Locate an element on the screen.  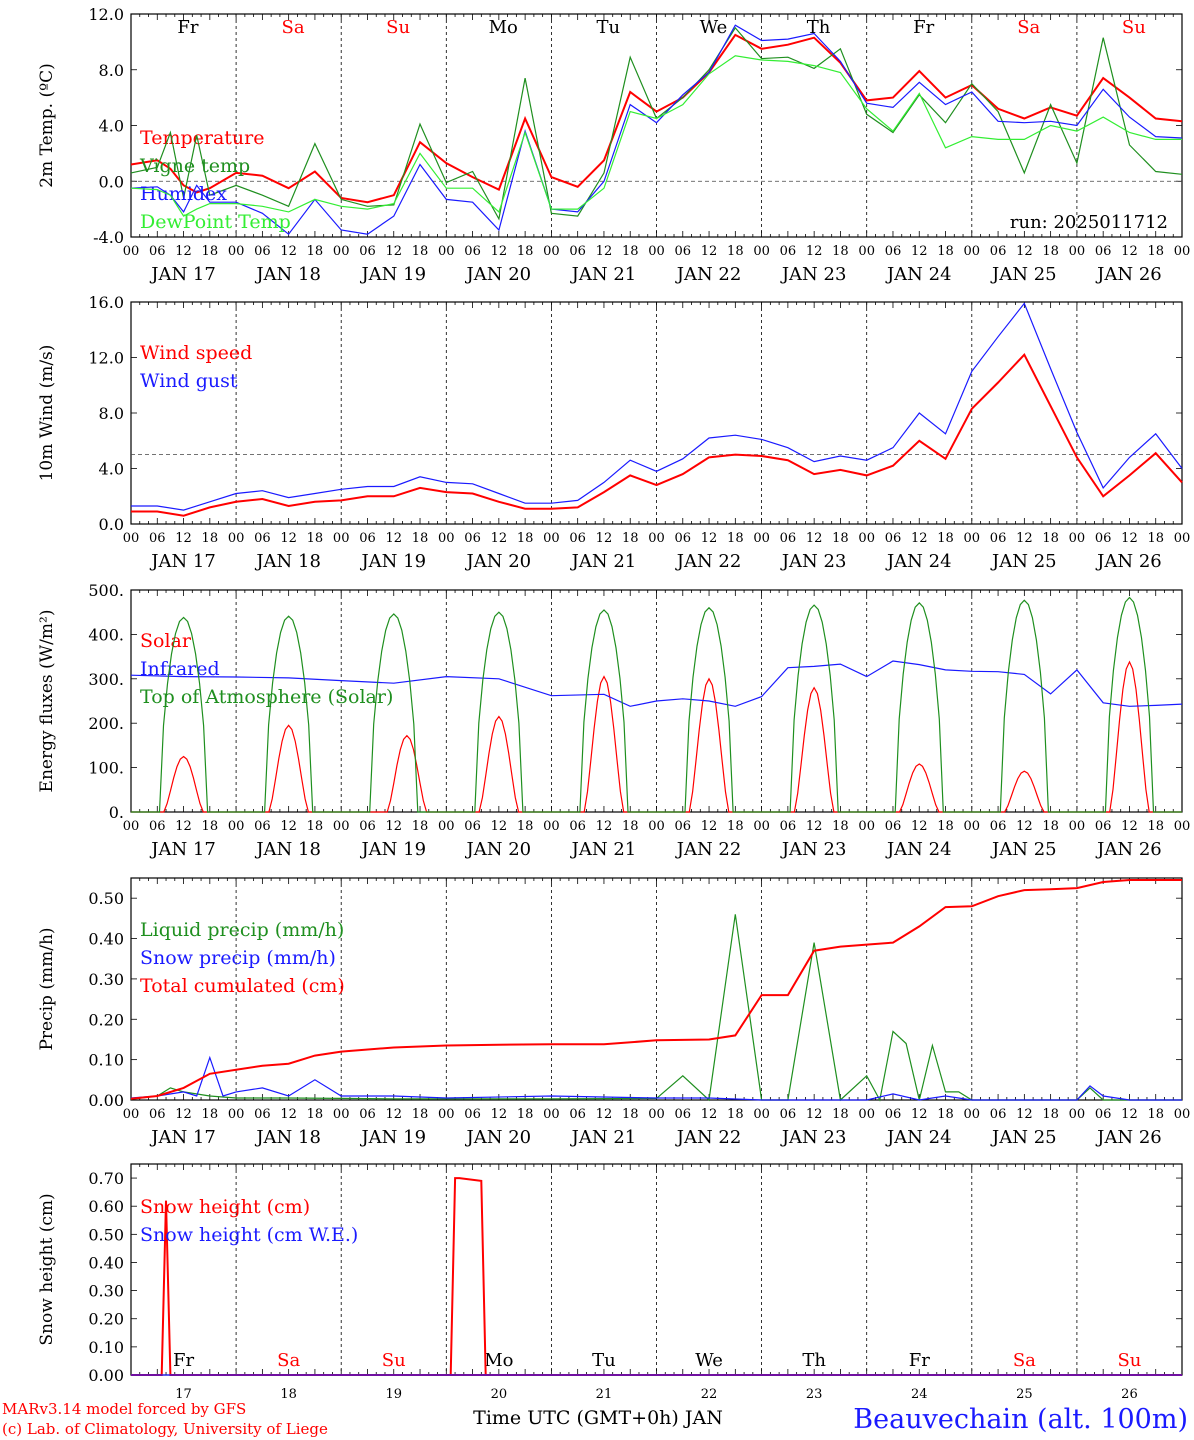
day-abbr-label: Sa is located at coordinates (288, 1360).